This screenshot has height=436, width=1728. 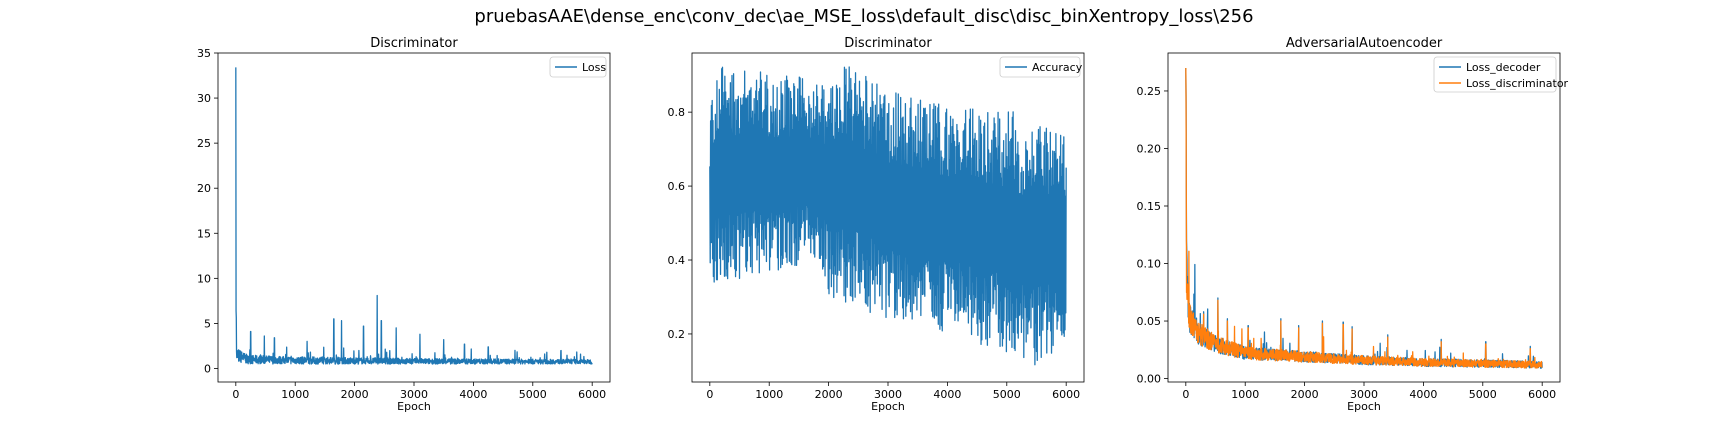 I want to click on y-tick-label: 10, so click(x=204, y=278).